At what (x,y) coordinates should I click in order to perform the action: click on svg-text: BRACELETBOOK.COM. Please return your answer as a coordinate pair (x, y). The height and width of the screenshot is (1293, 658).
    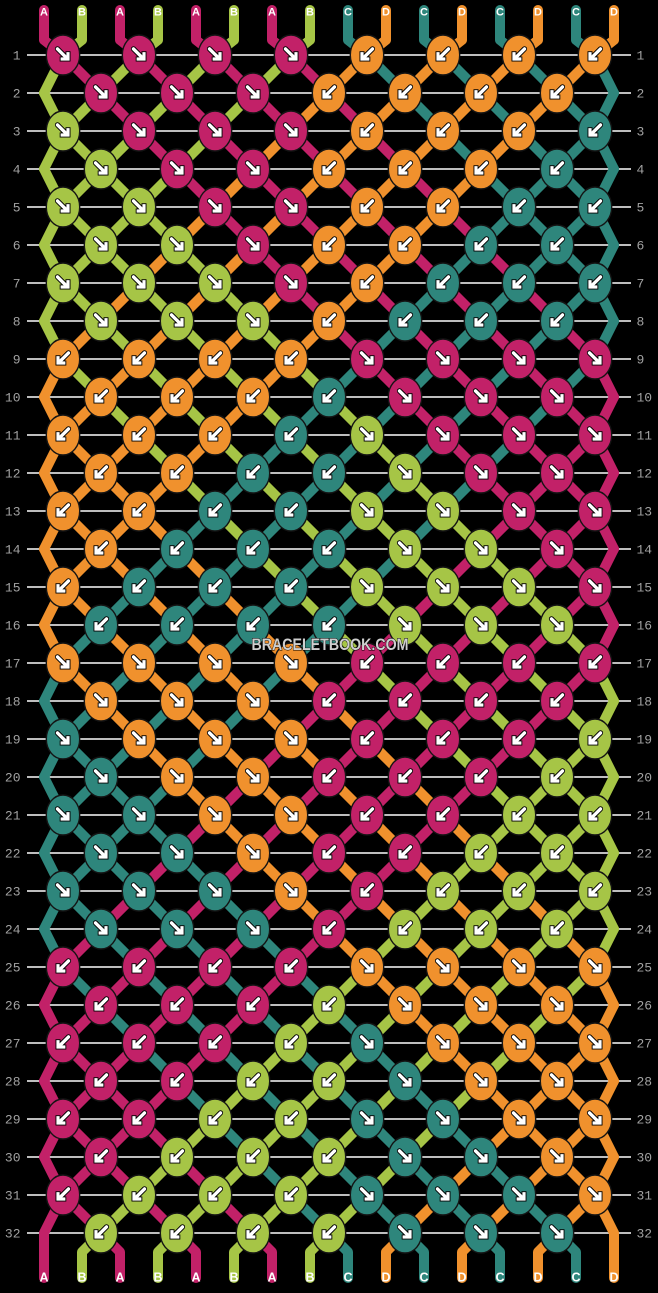
    Looking at the image, I should click on (330, 645).